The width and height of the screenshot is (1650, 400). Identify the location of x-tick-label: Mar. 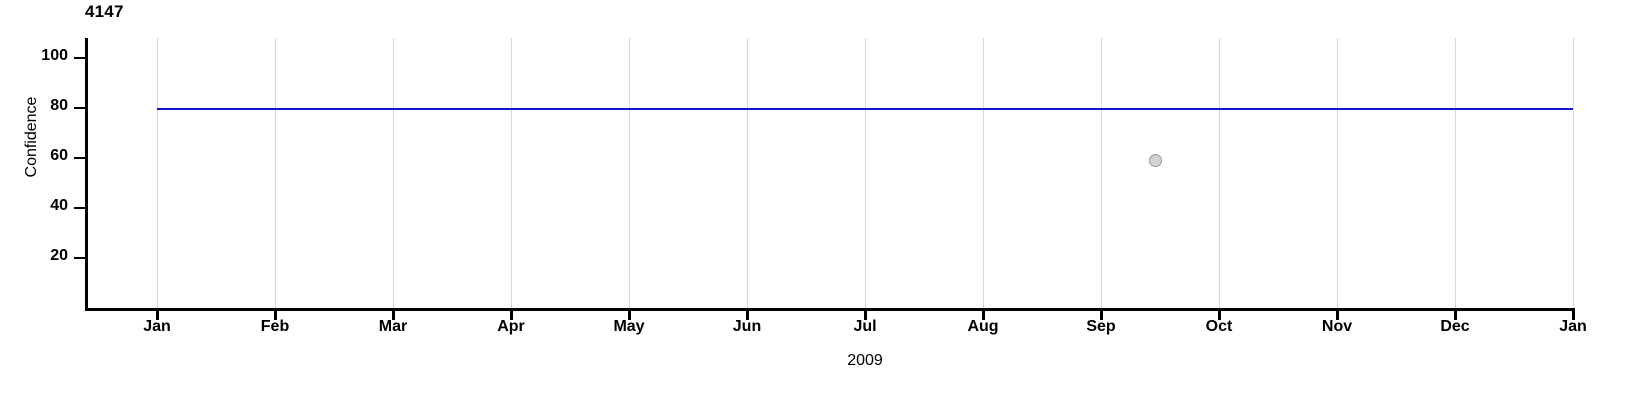
(393, 326).